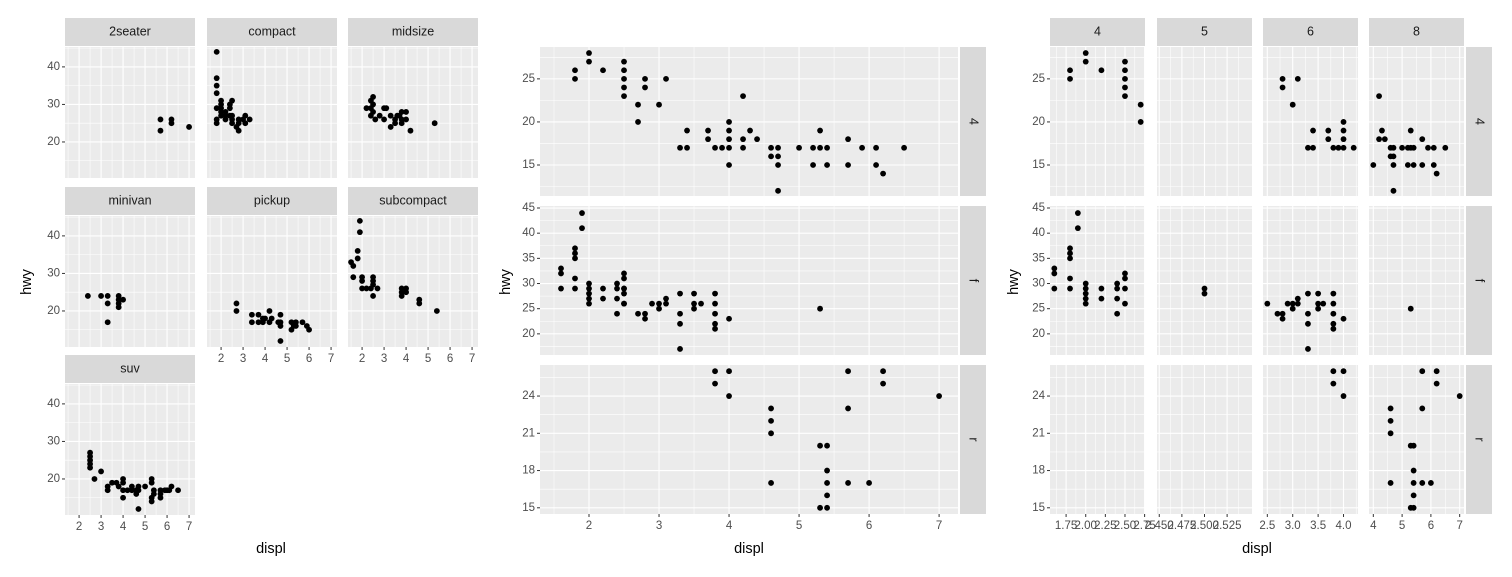 Image resolution: width=1512 pixels, height=577 pixels. What do you see at coordinates (1402, 526) in the screenshot?
I see `x-tick-label: 5` at bounding box center [1402, 526].